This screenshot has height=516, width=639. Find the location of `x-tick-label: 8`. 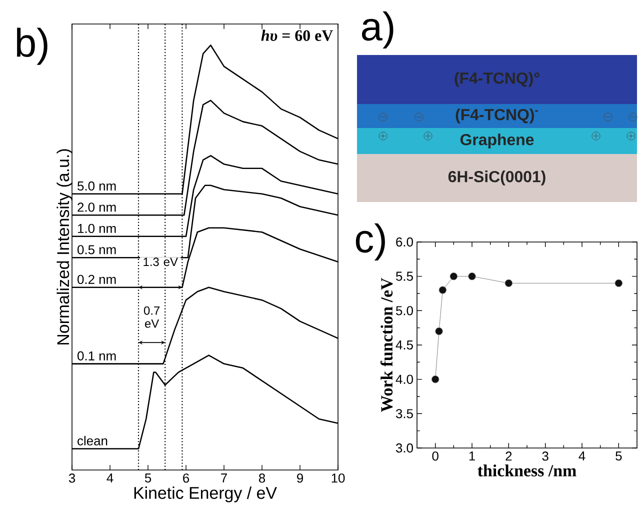

x-tick-label: 8 is located at coordinates (262, 478).